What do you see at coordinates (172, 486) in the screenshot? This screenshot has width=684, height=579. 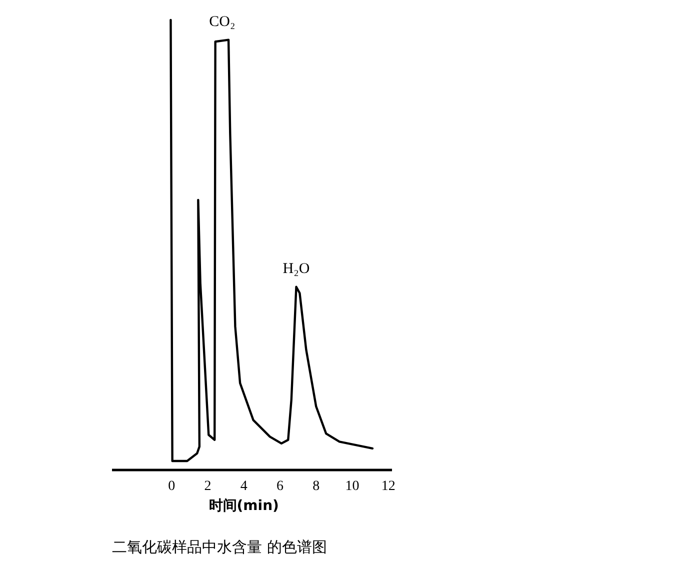 I see `x-tick-label: 0` at bounding box center [172, 486].